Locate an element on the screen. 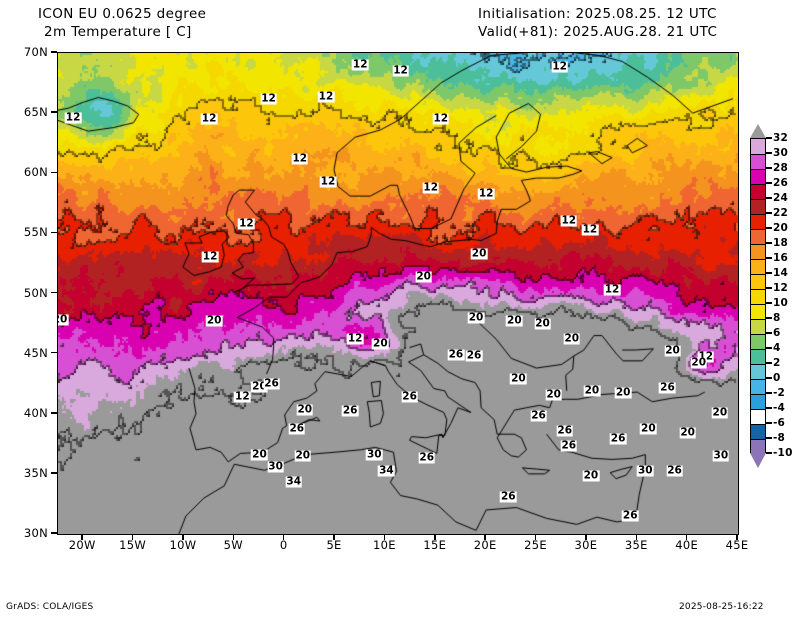  variable-title: 2m Temperature [ C] is located at coordinates (118, 32).